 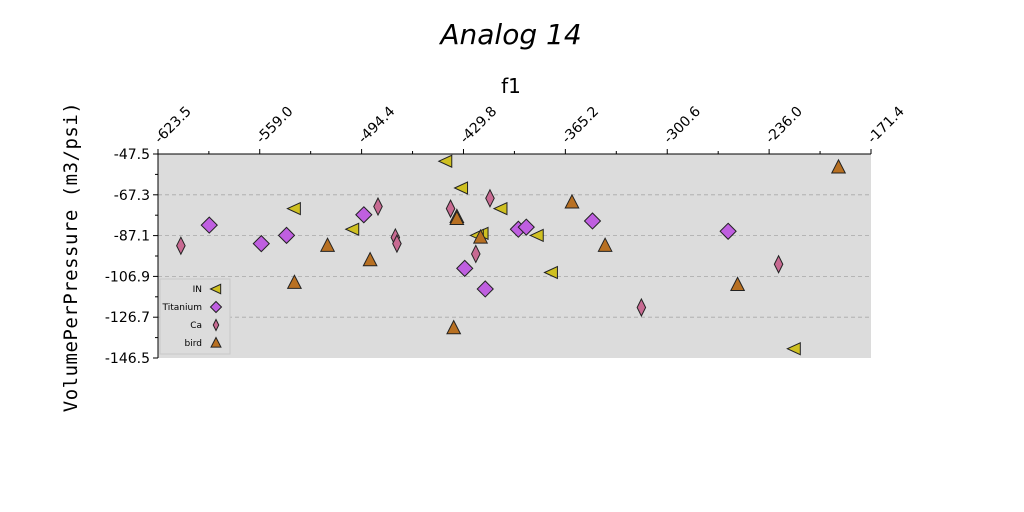 I want to click on chart-title: Analog 14, so click(x=509, y=34).